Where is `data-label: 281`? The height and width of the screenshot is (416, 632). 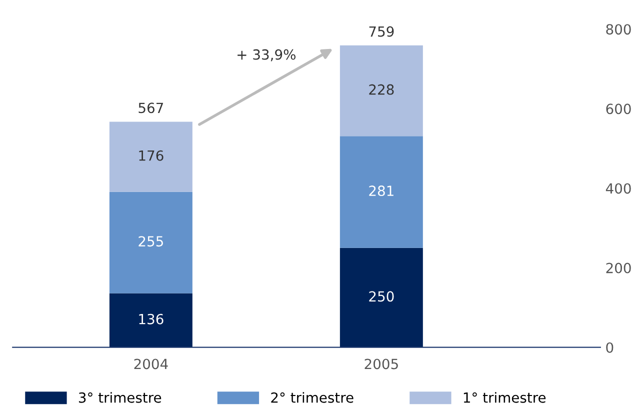 data-label: 281 is located at coordinates (381, 191).